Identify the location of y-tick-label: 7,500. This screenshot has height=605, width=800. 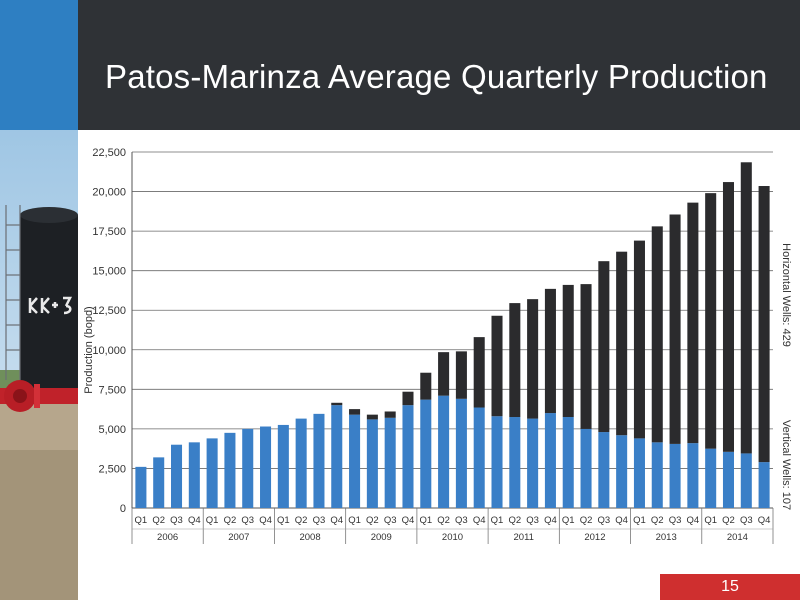
(112, 390).